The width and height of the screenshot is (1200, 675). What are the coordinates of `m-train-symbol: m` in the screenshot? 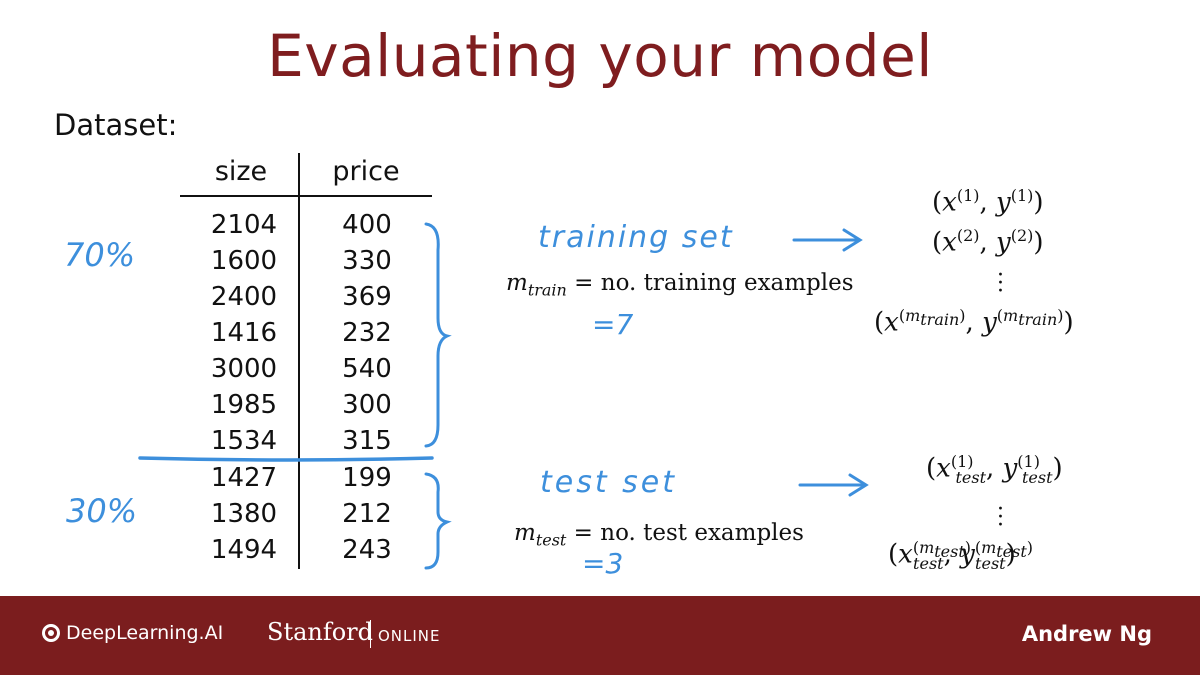 It's located at (517, 283).